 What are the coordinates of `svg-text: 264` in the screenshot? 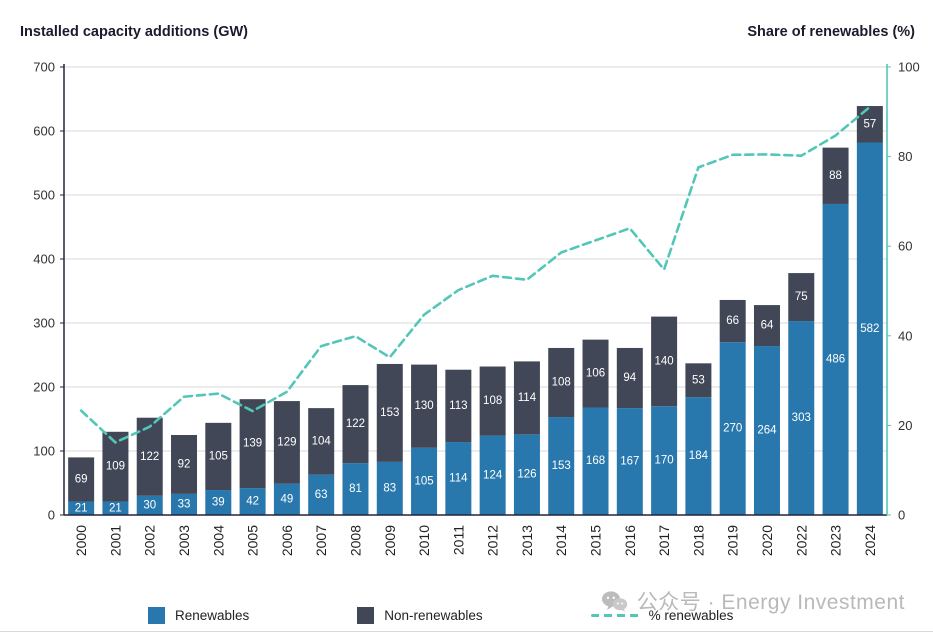 It's located at (767, 431).